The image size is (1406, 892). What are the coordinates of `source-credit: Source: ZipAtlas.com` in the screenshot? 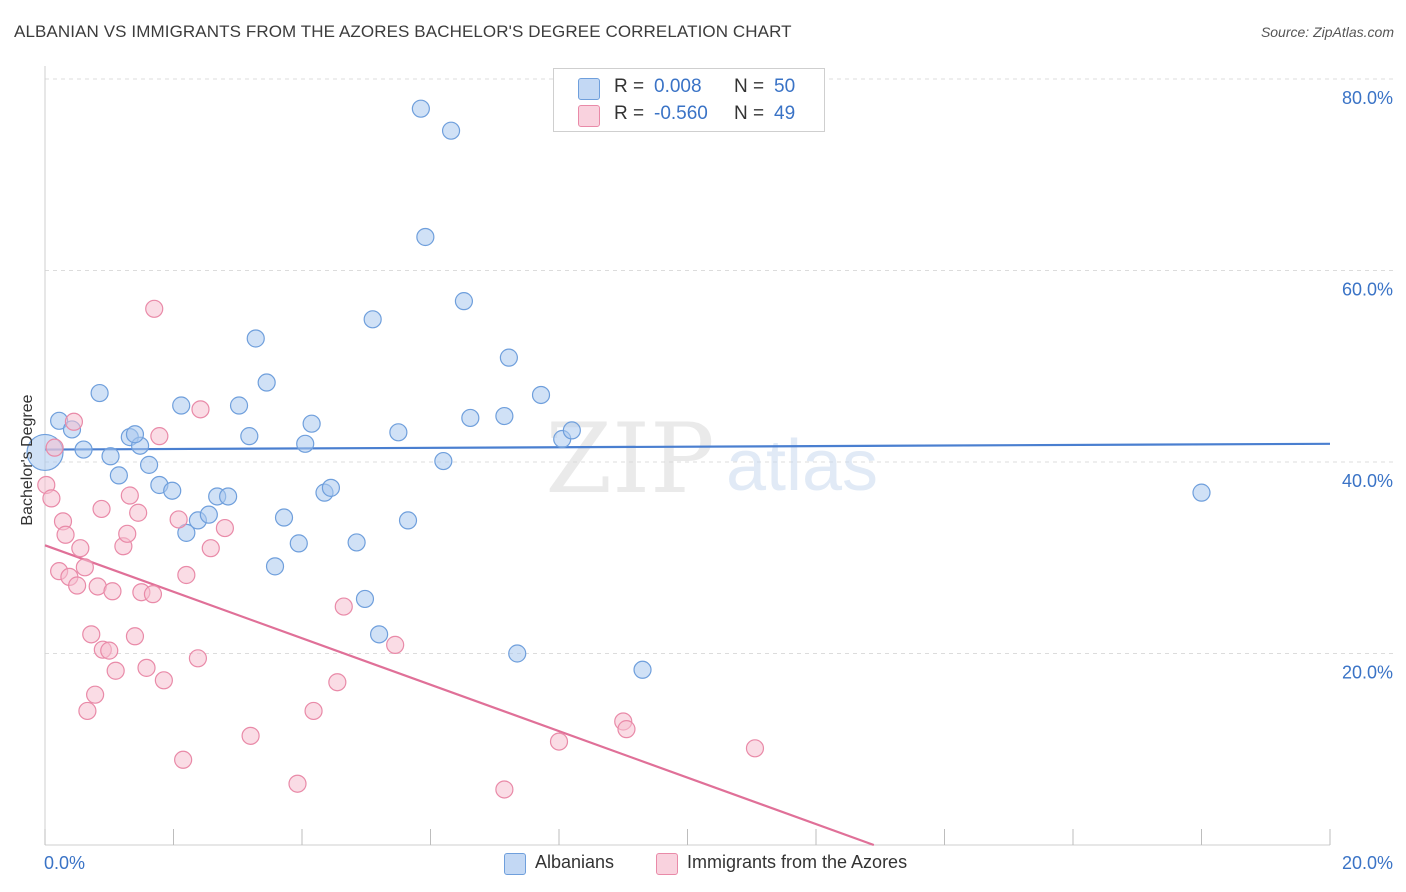 It's located at (1327, 32).